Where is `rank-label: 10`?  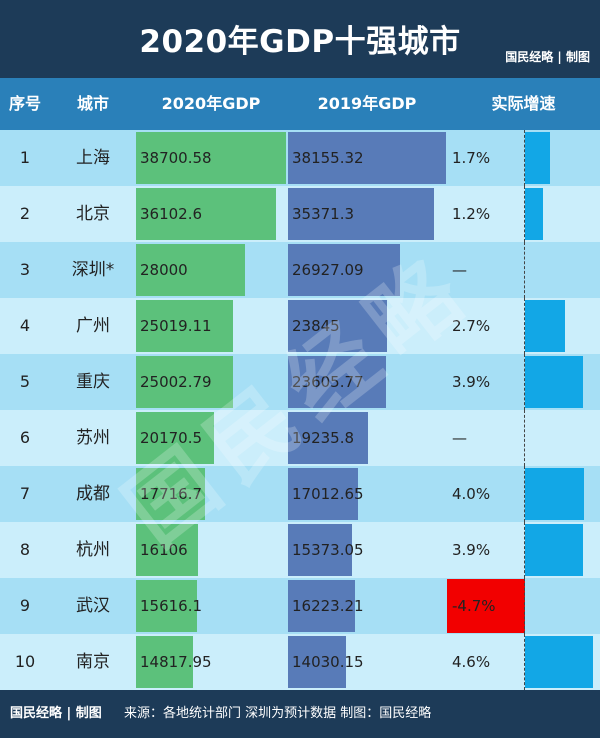
rank-label: 10 is located at coordinates (25, 661).